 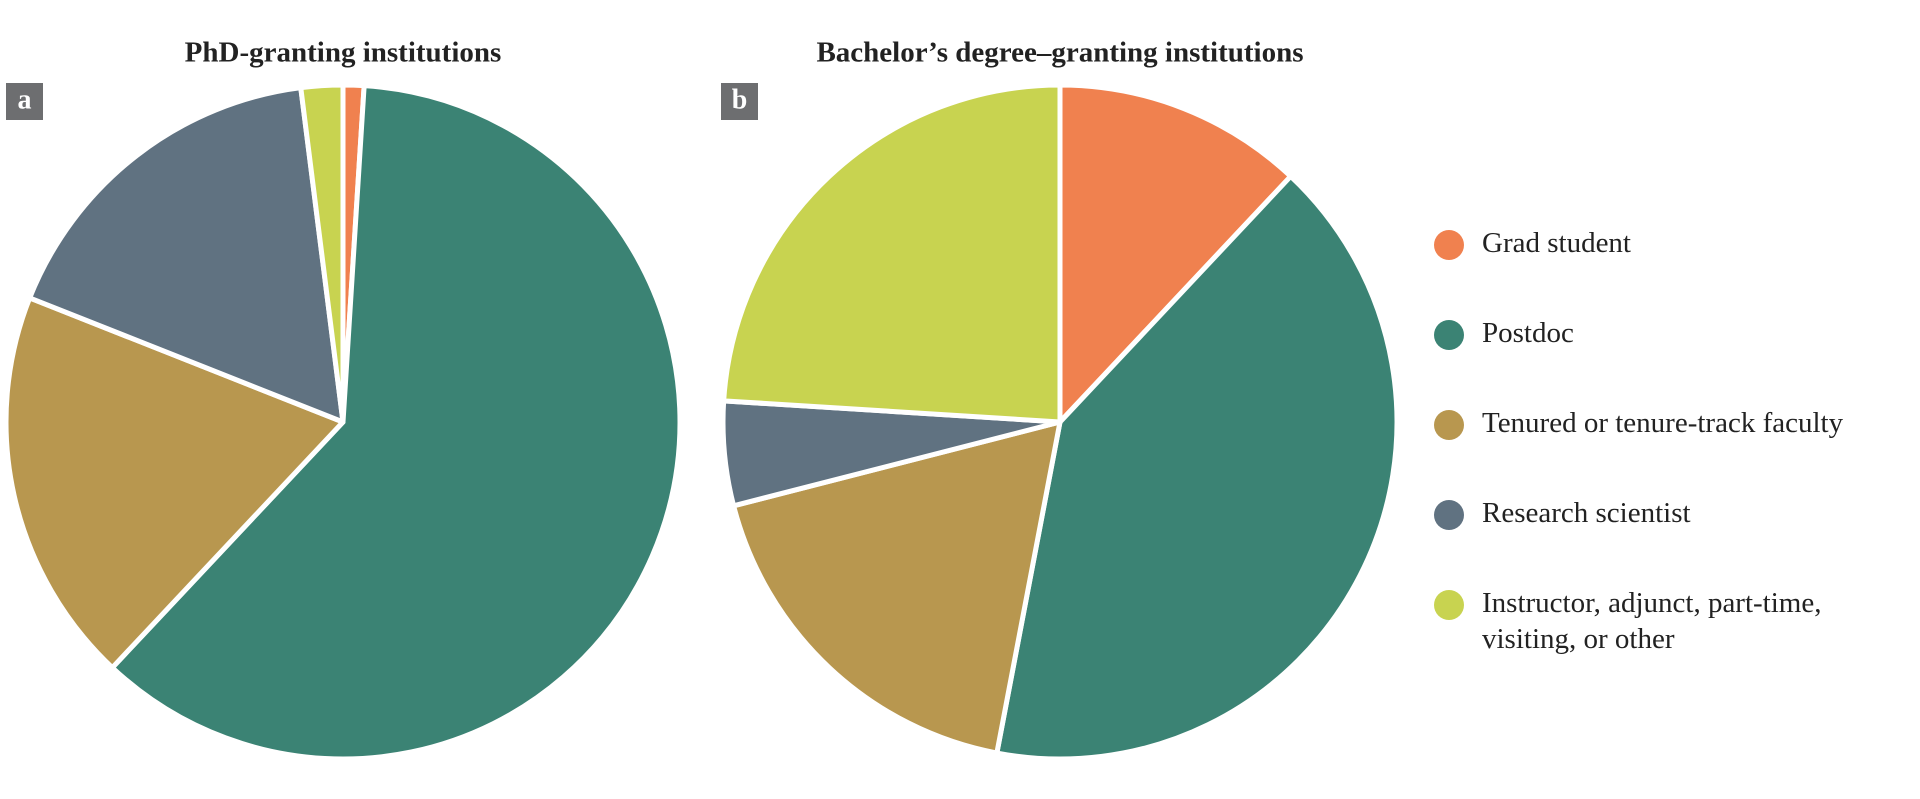 I want to click on panel-label: a, so click(x=25, y=99).